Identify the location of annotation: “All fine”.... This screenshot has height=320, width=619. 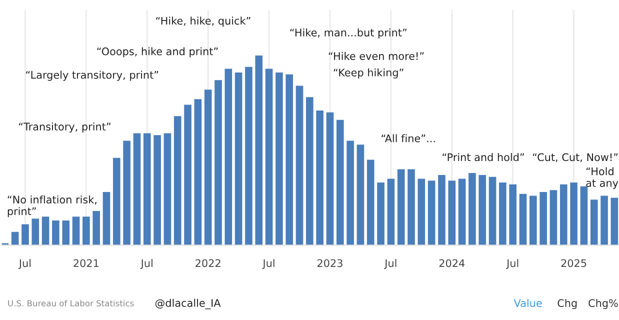
(408, 138).